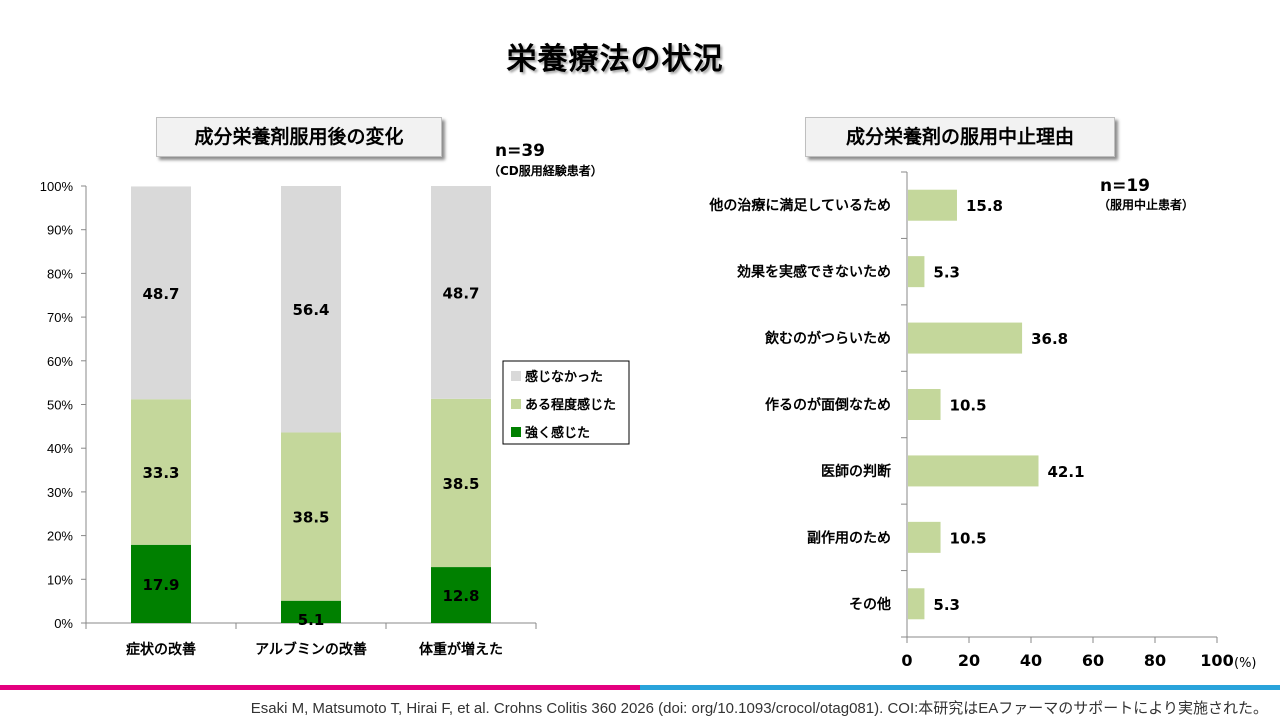  I want to click on footer-accent-left, so click(320, 687).